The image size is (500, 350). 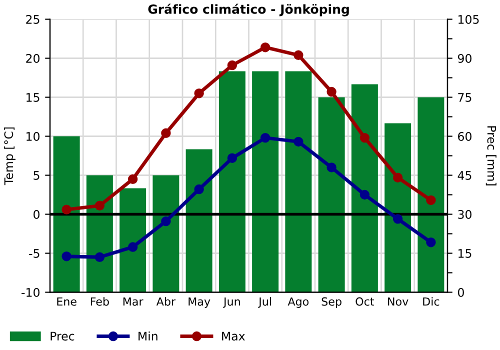 I want to click on x-tick-label: Abr, so click(x=166, y=301).